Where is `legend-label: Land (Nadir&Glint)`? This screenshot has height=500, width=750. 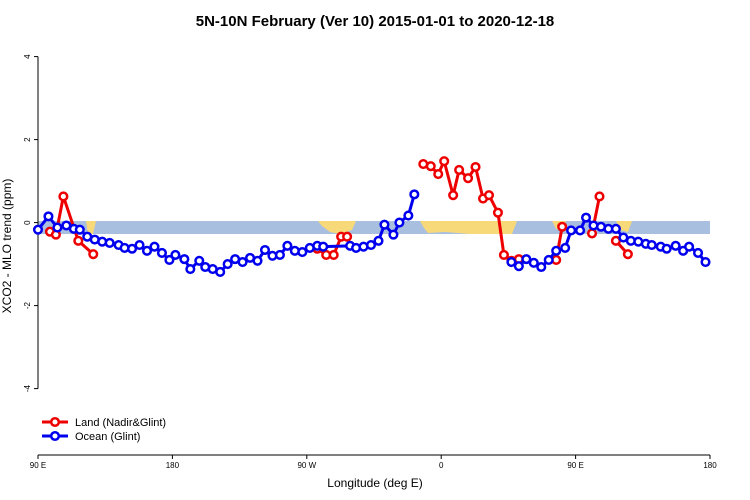 legend-label: Land (Nadir&Glint) is located at coordinates (120, 423).